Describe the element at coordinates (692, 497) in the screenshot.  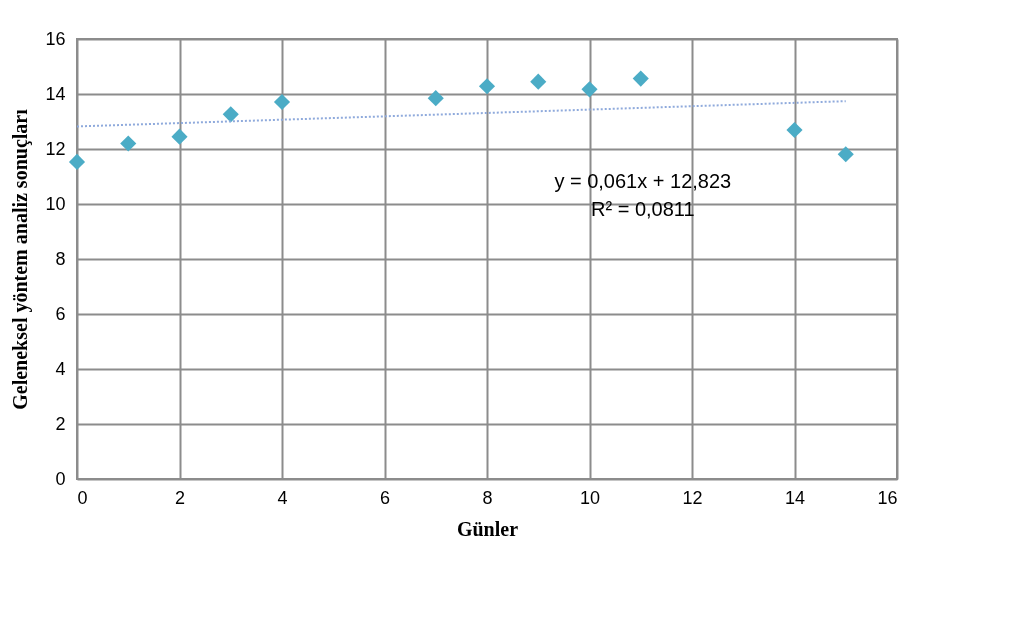
I see `x-tick-label: 12` at that location.